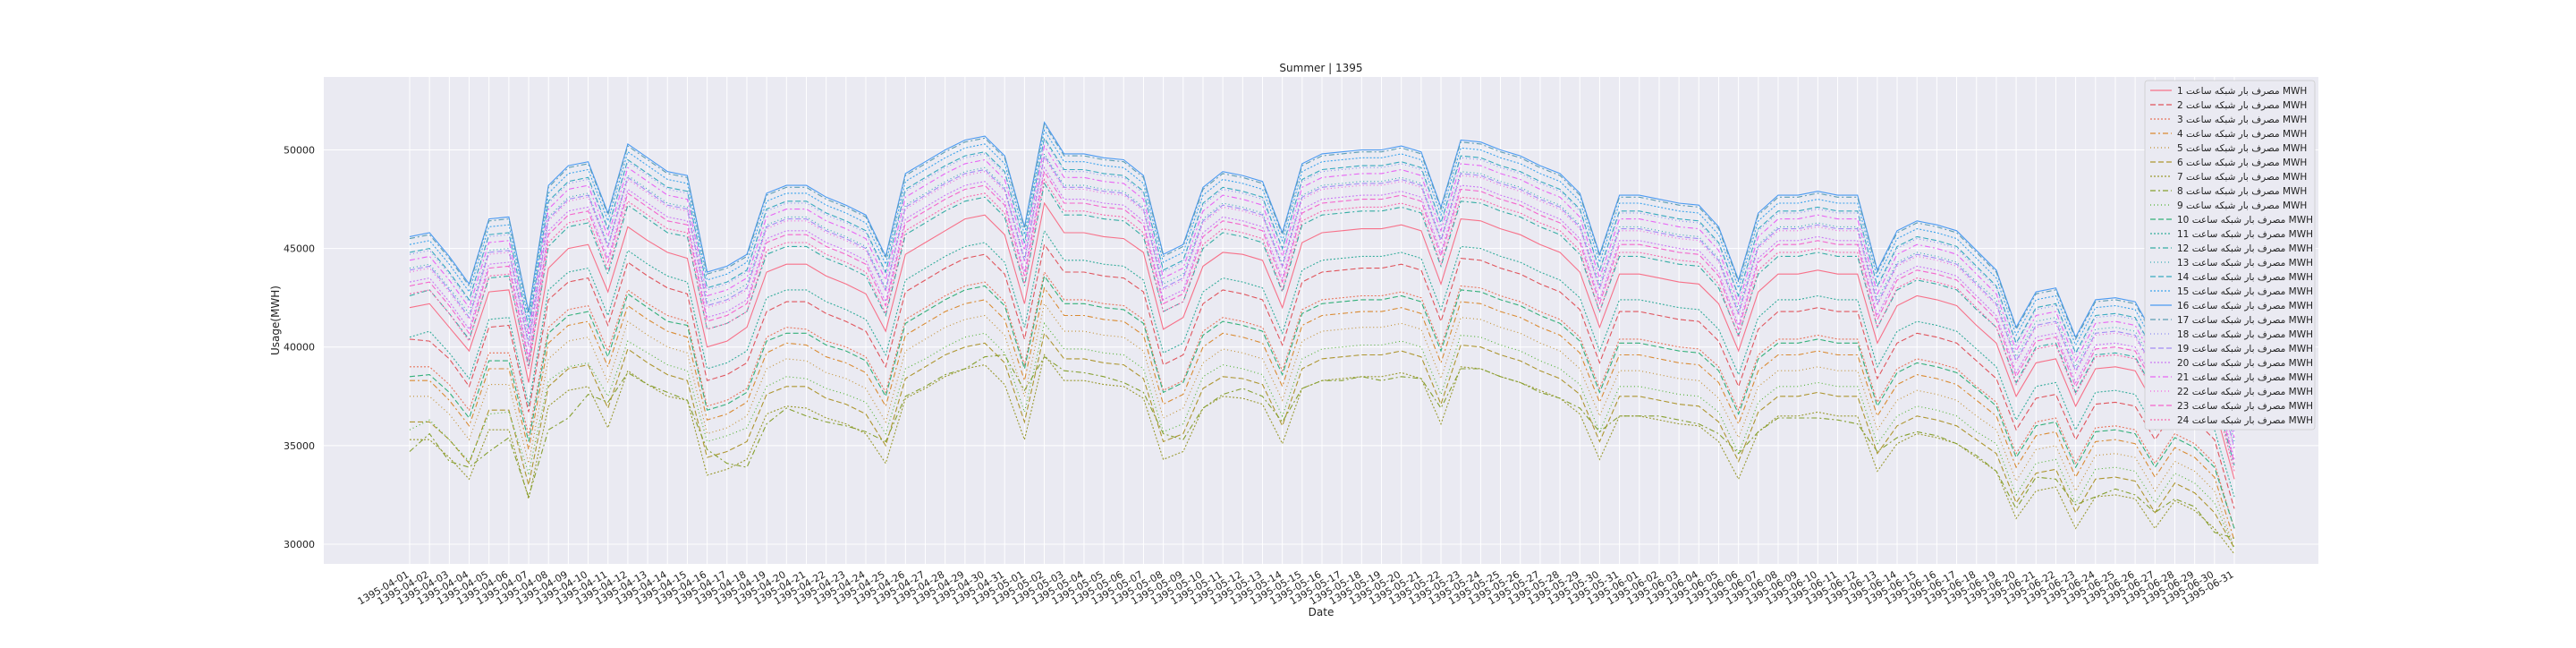 The height and width of the screenshot is (648, 2576). I want to click on legend-label: مصرف بار شبکه ساعت 12 MWH, so click(2245, 249).